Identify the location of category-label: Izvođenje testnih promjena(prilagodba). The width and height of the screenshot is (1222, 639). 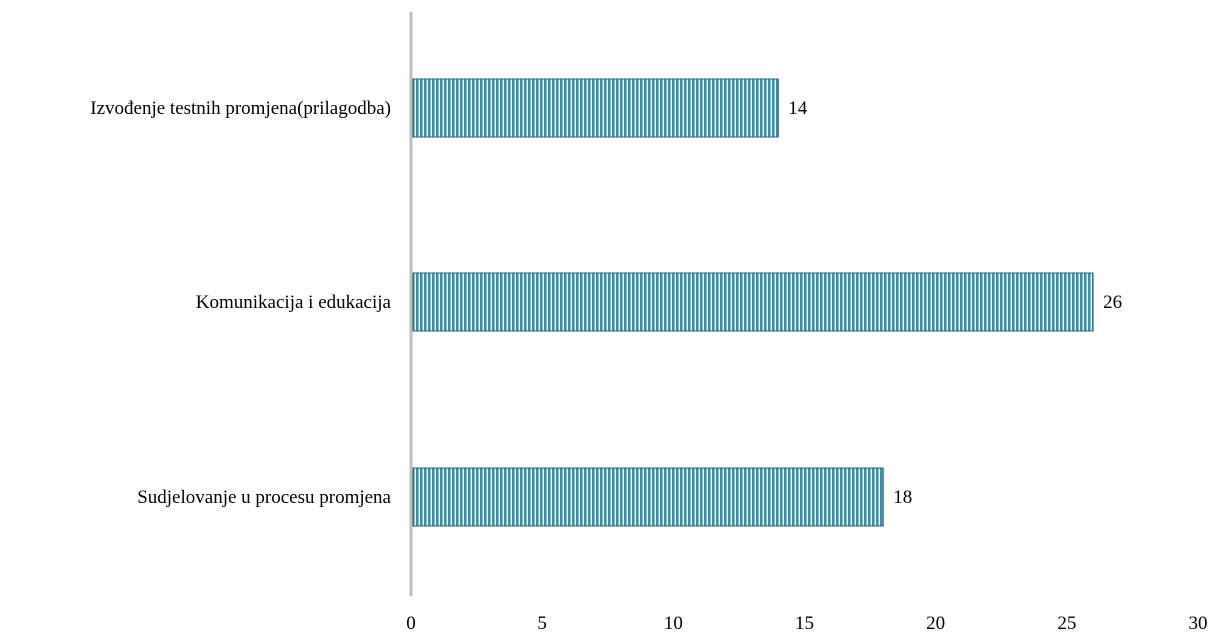
(240, 108).